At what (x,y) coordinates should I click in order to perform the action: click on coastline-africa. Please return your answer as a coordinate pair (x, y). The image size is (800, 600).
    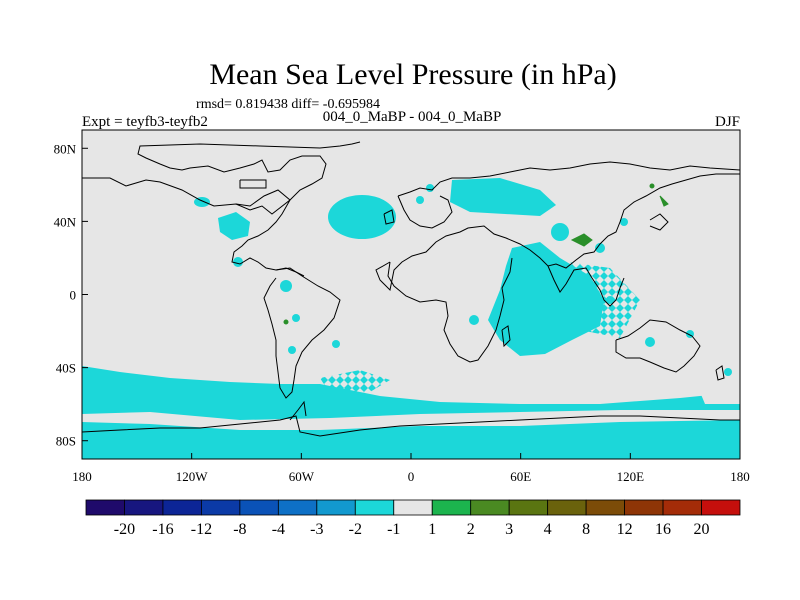
    Looking at the image, I should click on (450, 310).